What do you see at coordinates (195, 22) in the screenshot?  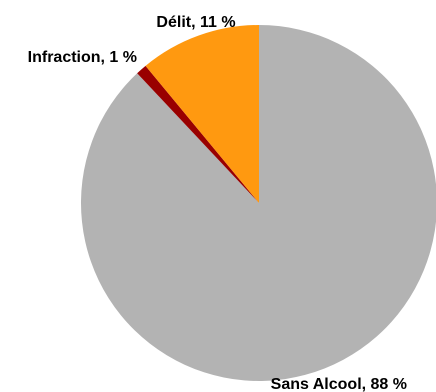 I see `slice-label-delit: Délit, 11 %` at bounding box center [195, 22].